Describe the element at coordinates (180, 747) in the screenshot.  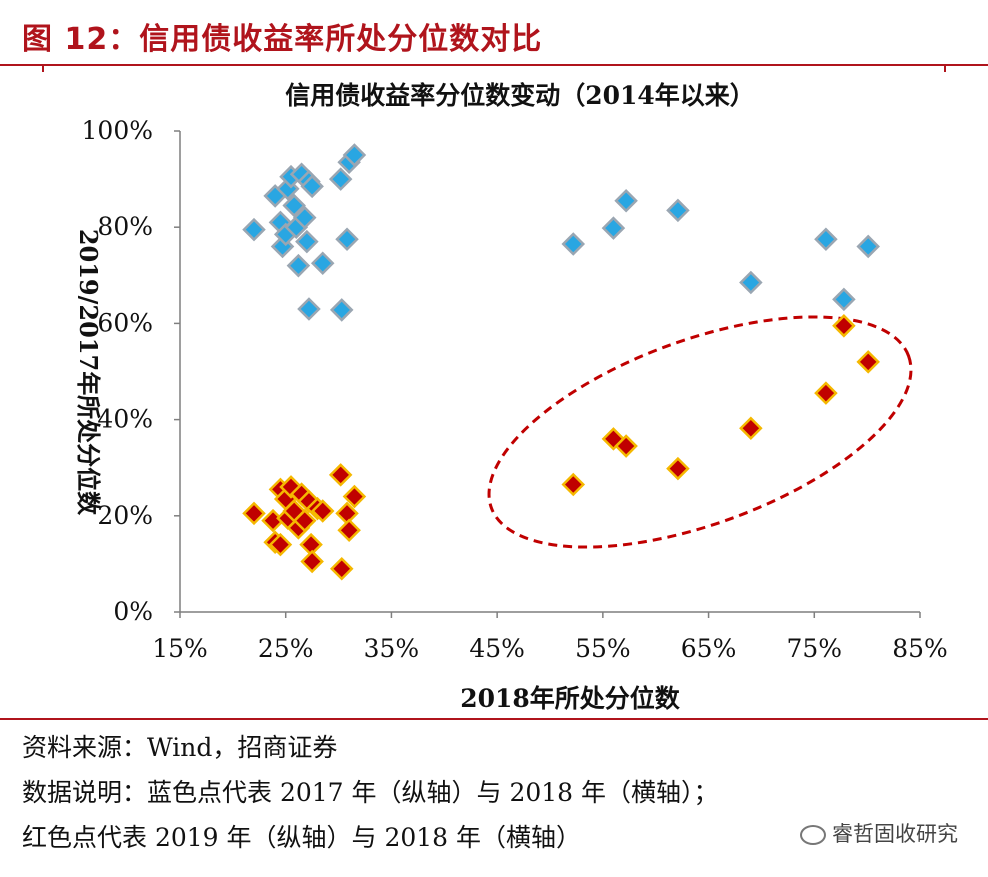
I see `source-note: 资料来源：Wind，招商证券` at that location.